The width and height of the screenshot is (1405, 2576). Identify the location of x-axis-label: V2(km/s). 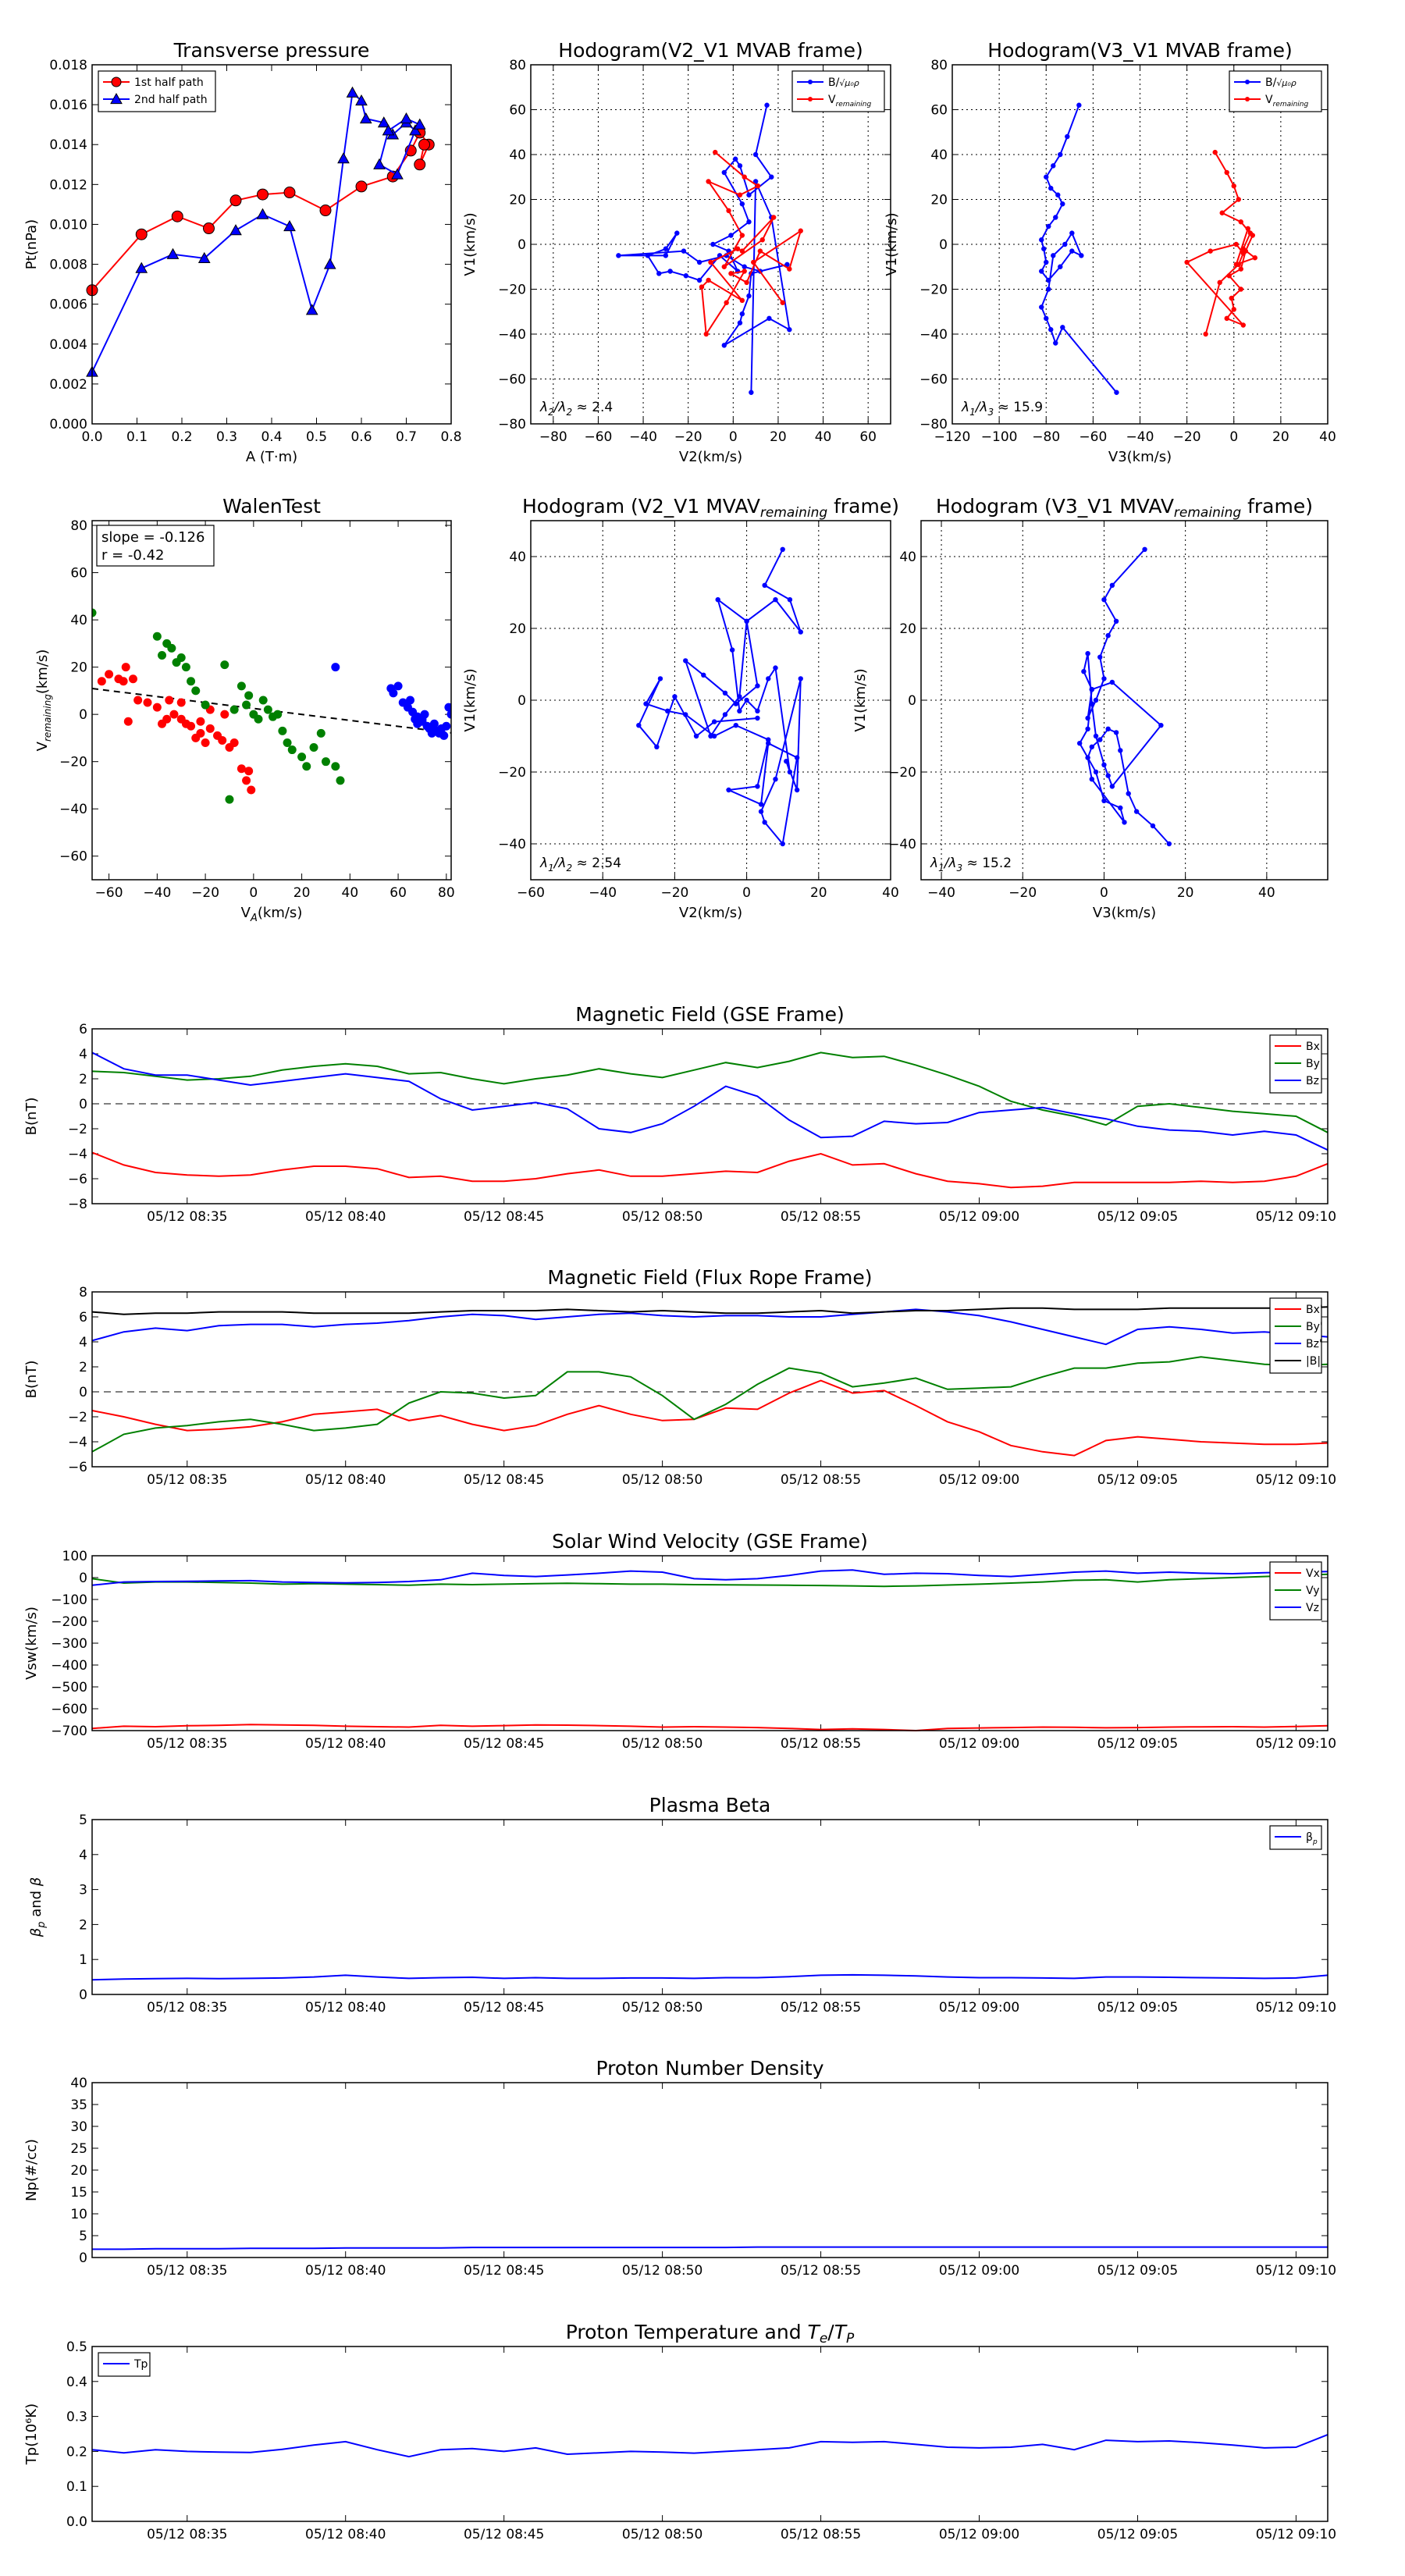
(711, 913).